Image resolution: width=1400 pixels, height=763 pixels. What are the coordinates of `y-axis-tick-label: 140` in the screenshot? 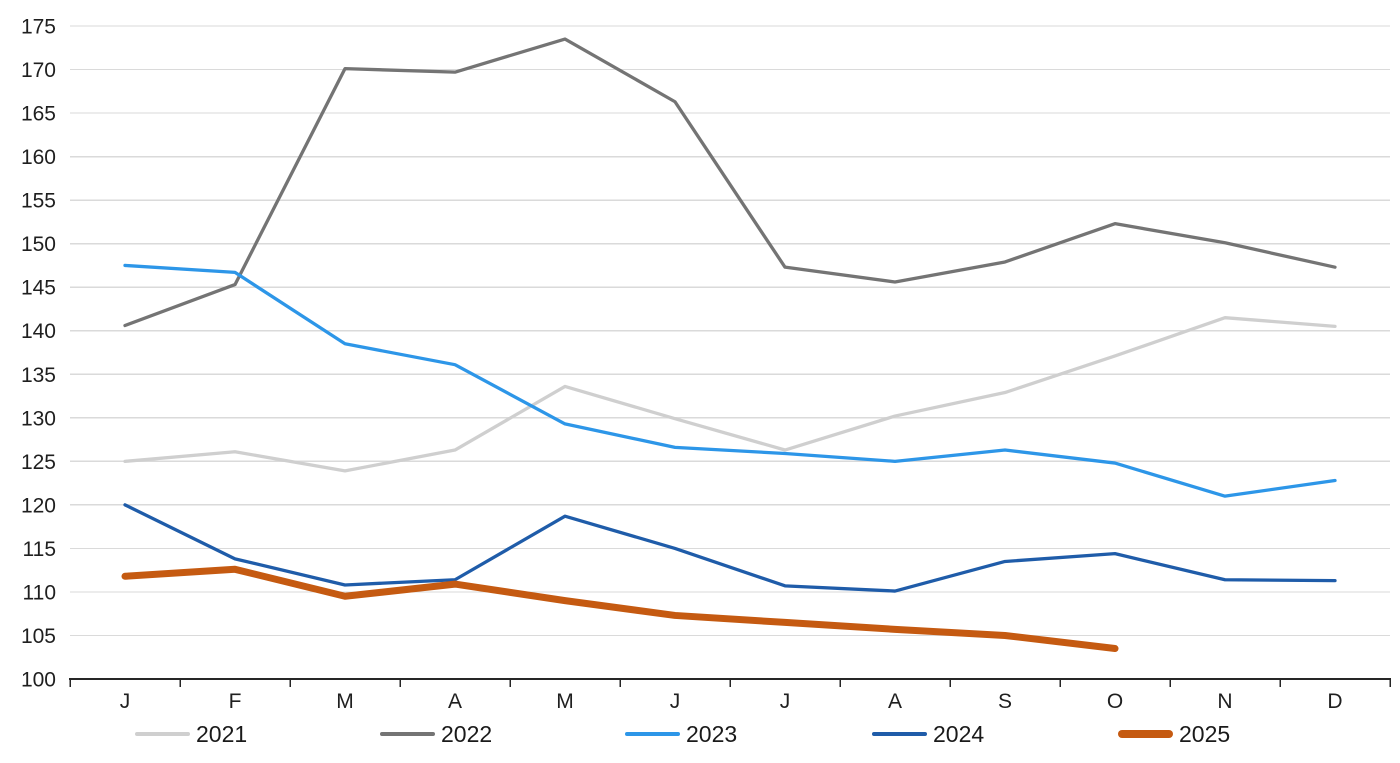 It's located at (38, 331).